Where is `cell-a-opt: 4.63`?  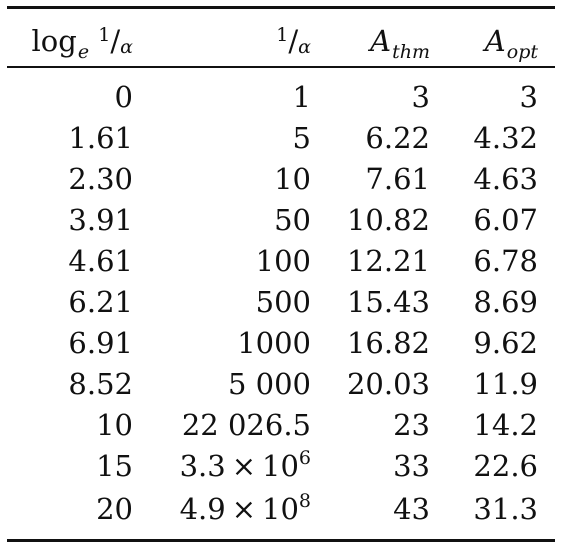 cell-a-opt: 4.63 is located at coordinates (505, 179).